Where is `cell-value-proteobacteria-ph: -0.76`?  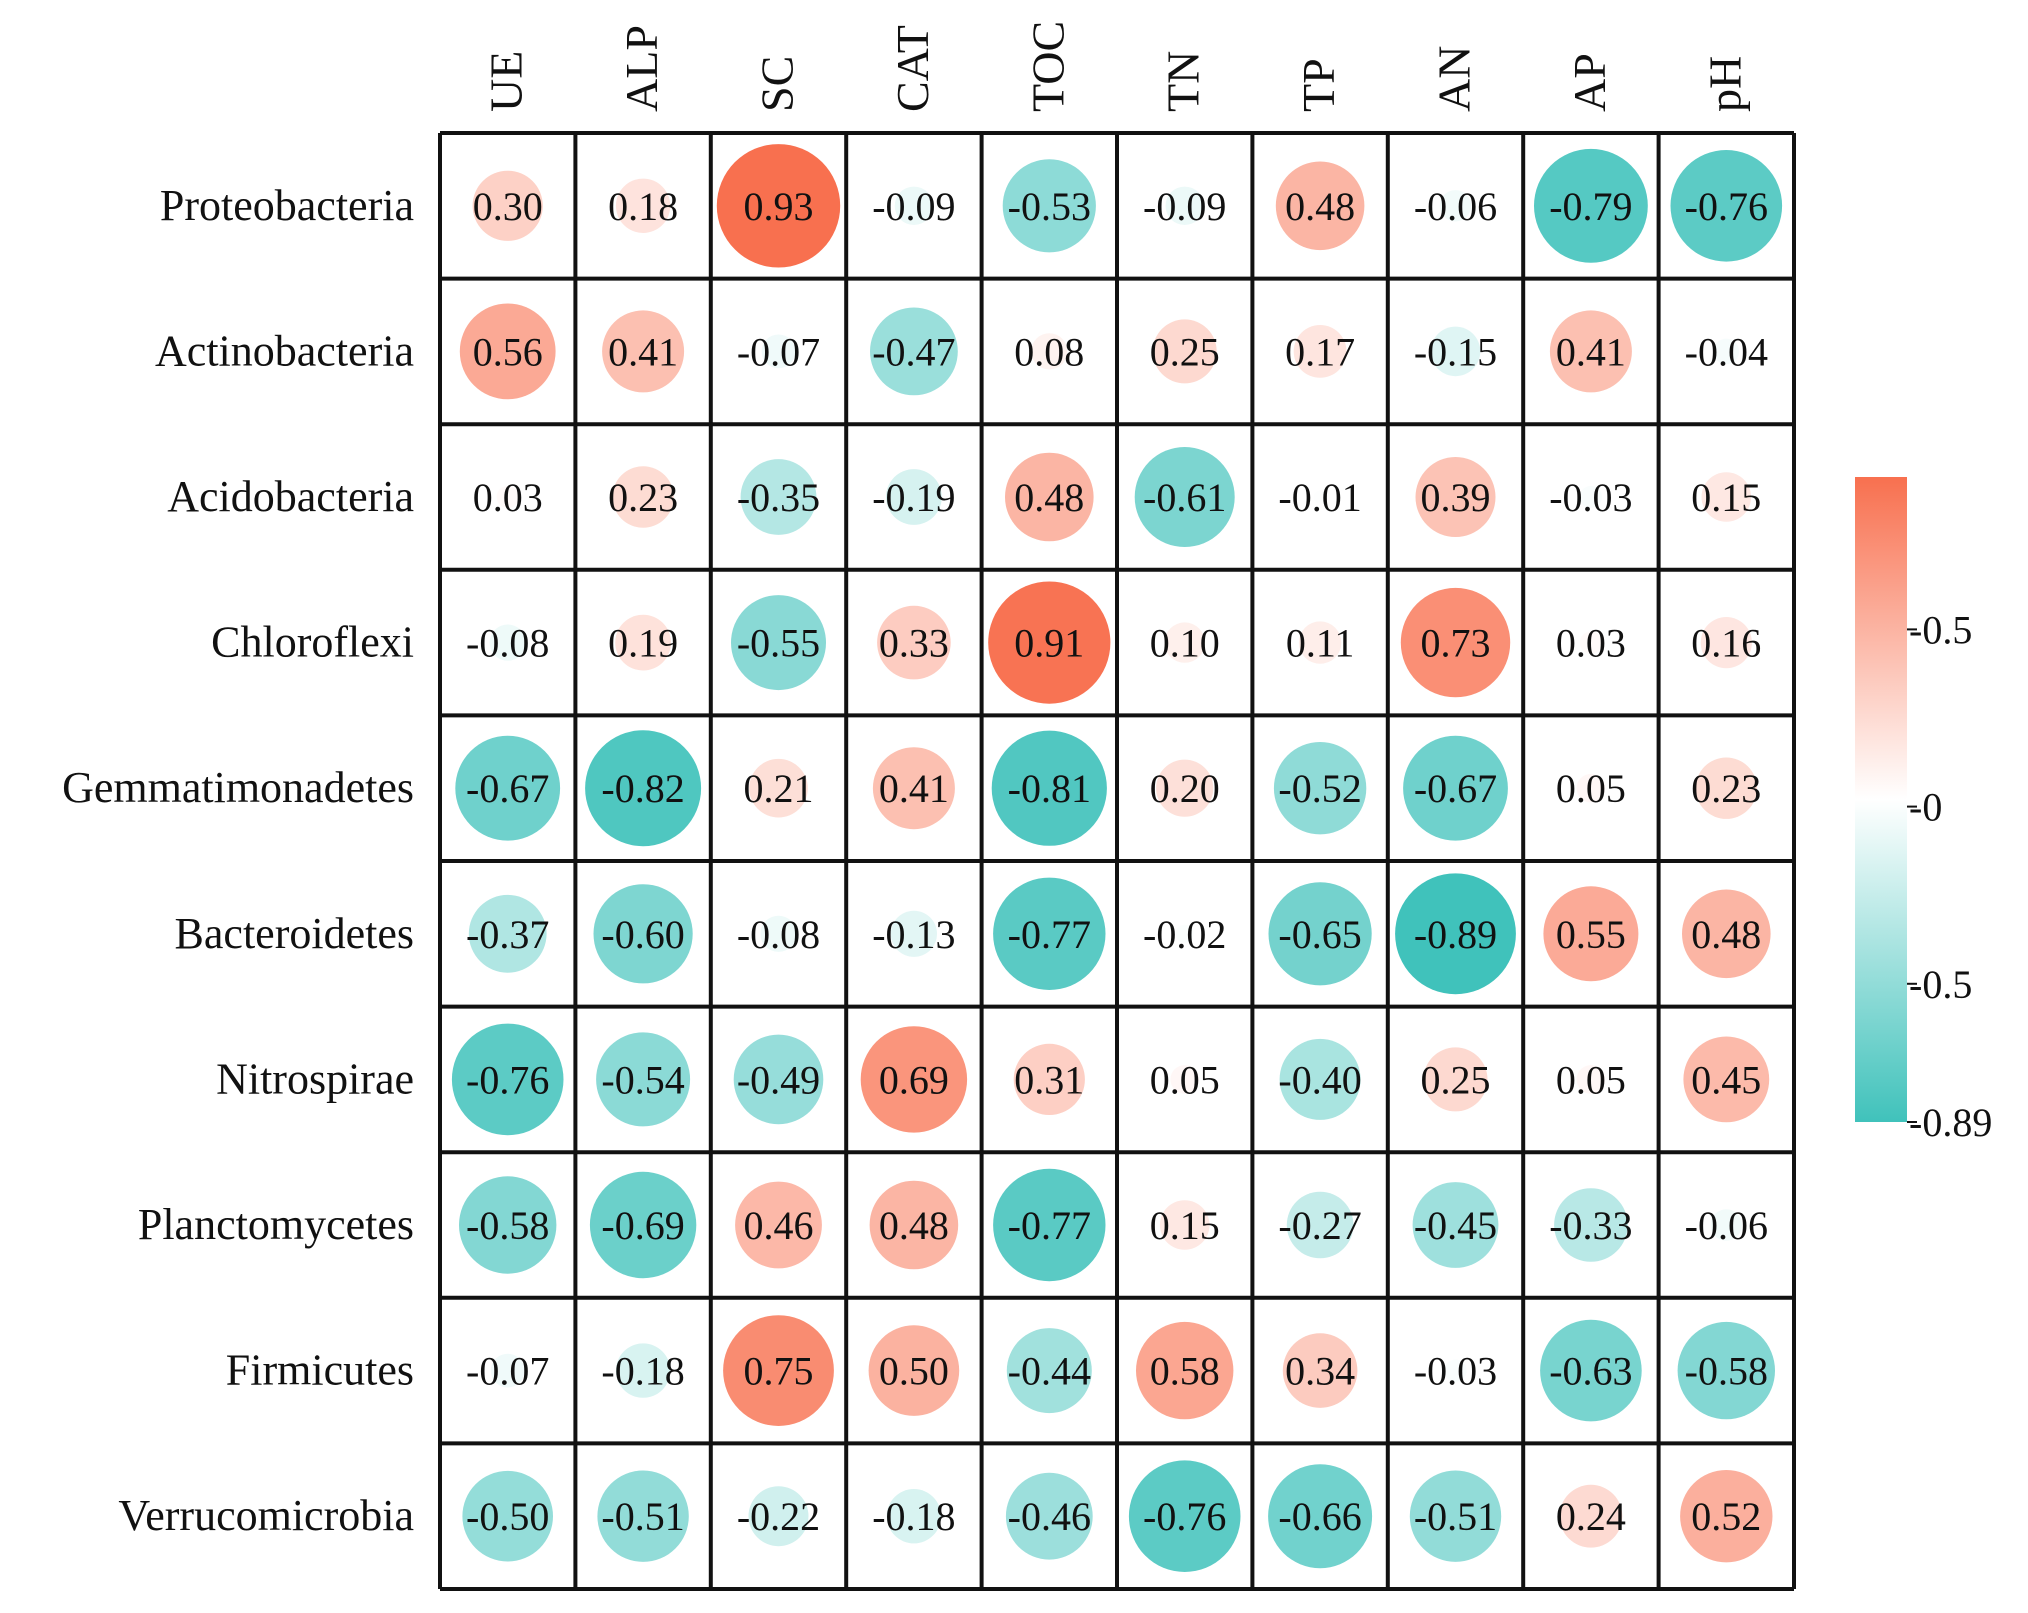
cell-value-proteobacteria-ph: -0.76 is located at coordinates (1726, 206).